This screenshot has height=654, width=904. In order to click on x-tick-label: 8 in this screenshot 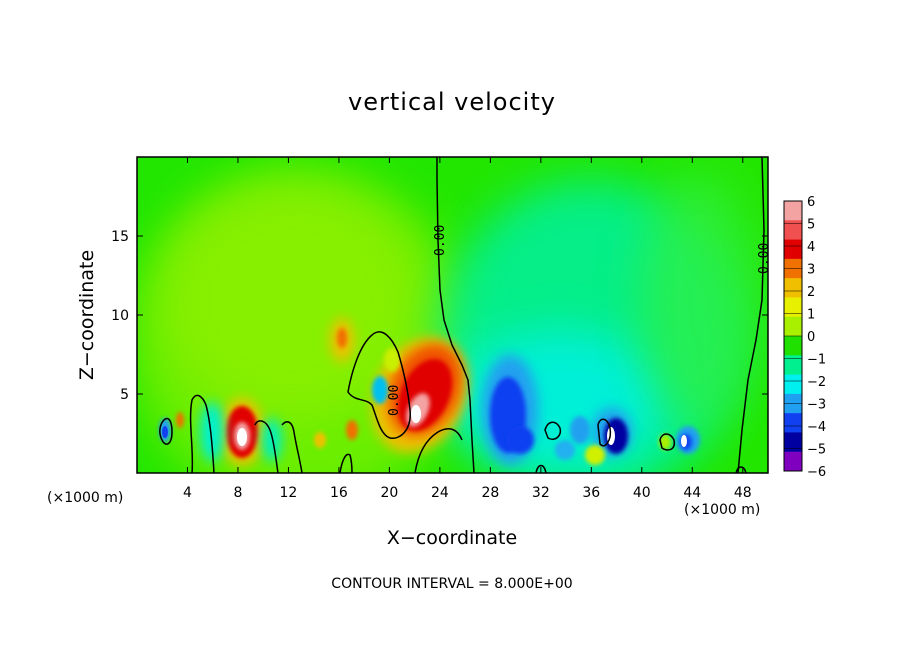, I will do `click(237, 493)`.